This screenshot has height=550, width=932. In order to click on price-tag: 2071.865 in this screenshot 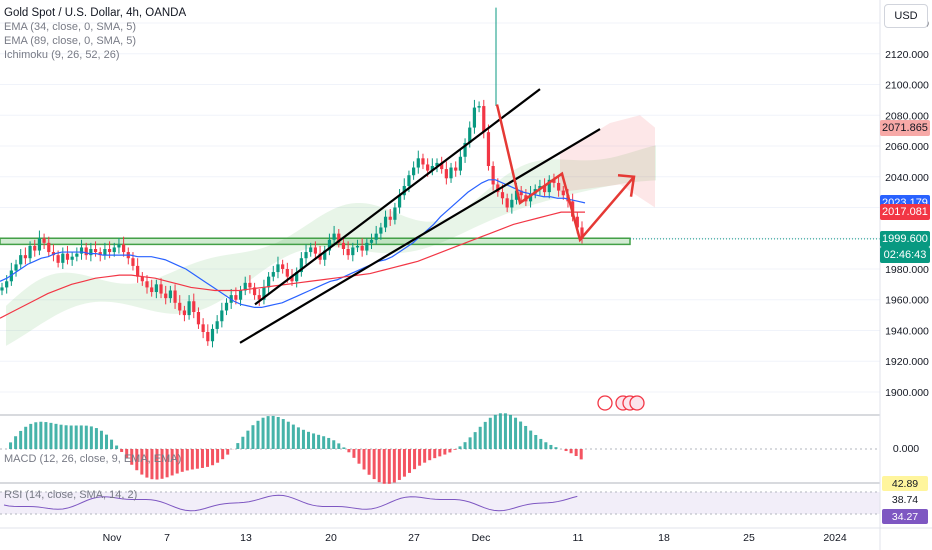, I will do `click(905, 127)`.